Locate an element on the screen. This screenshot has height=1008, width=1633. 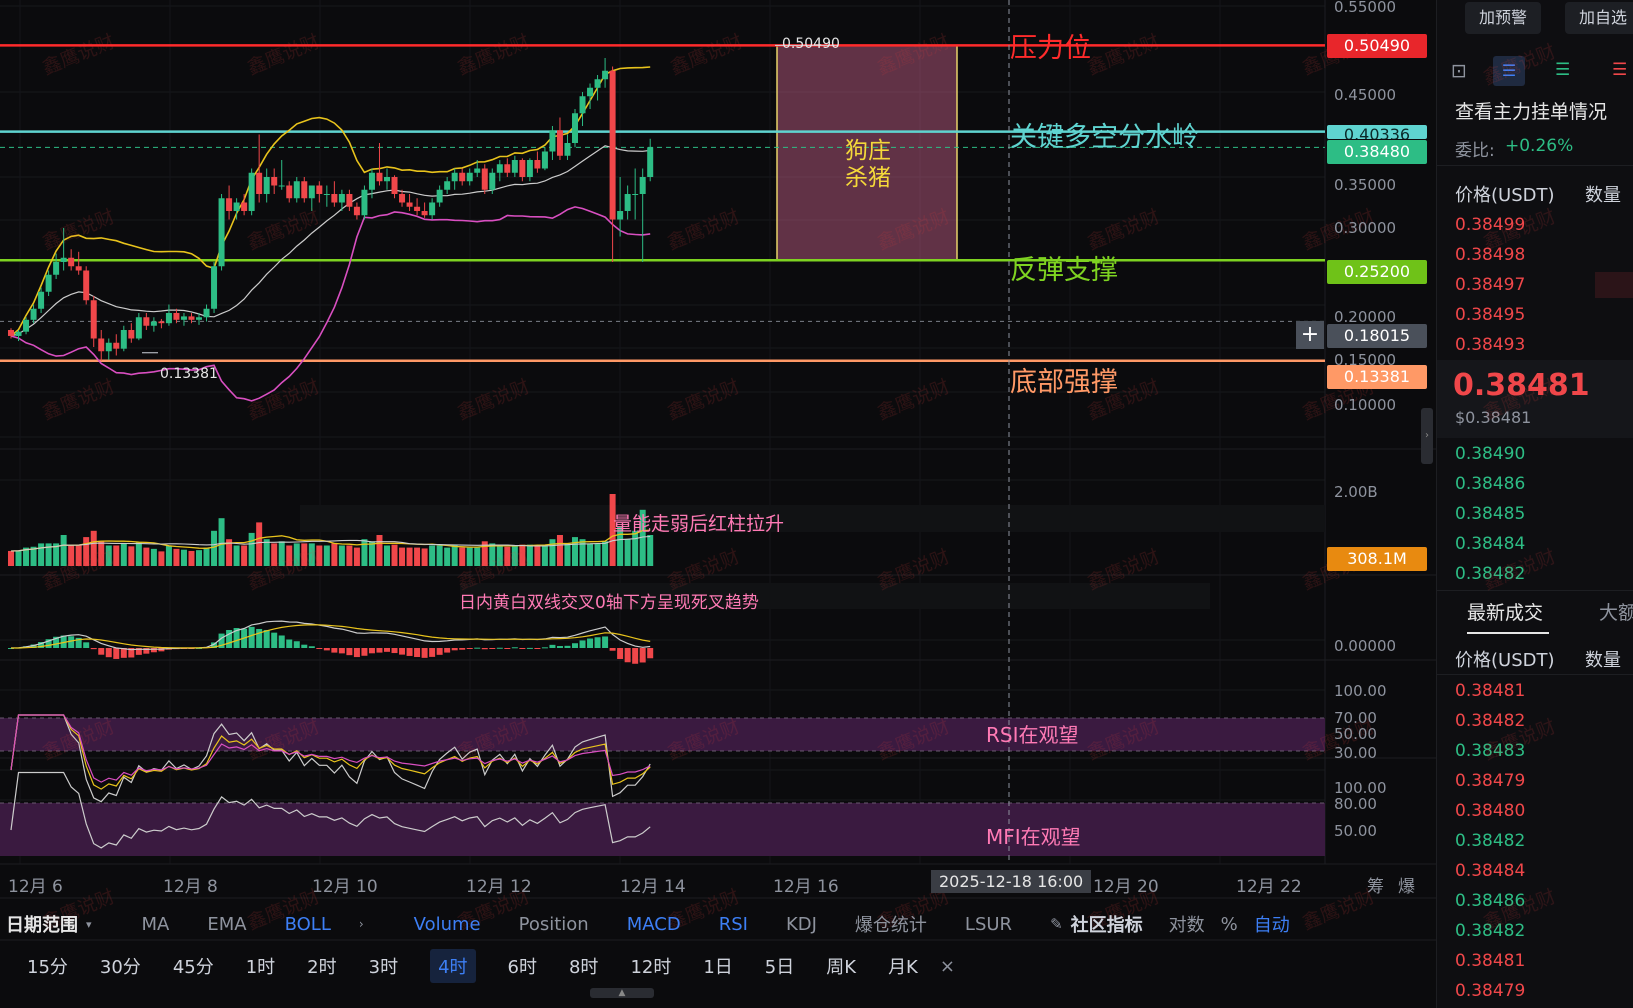
trade-row: 0.38481 is located at coordinates (1490, 961).